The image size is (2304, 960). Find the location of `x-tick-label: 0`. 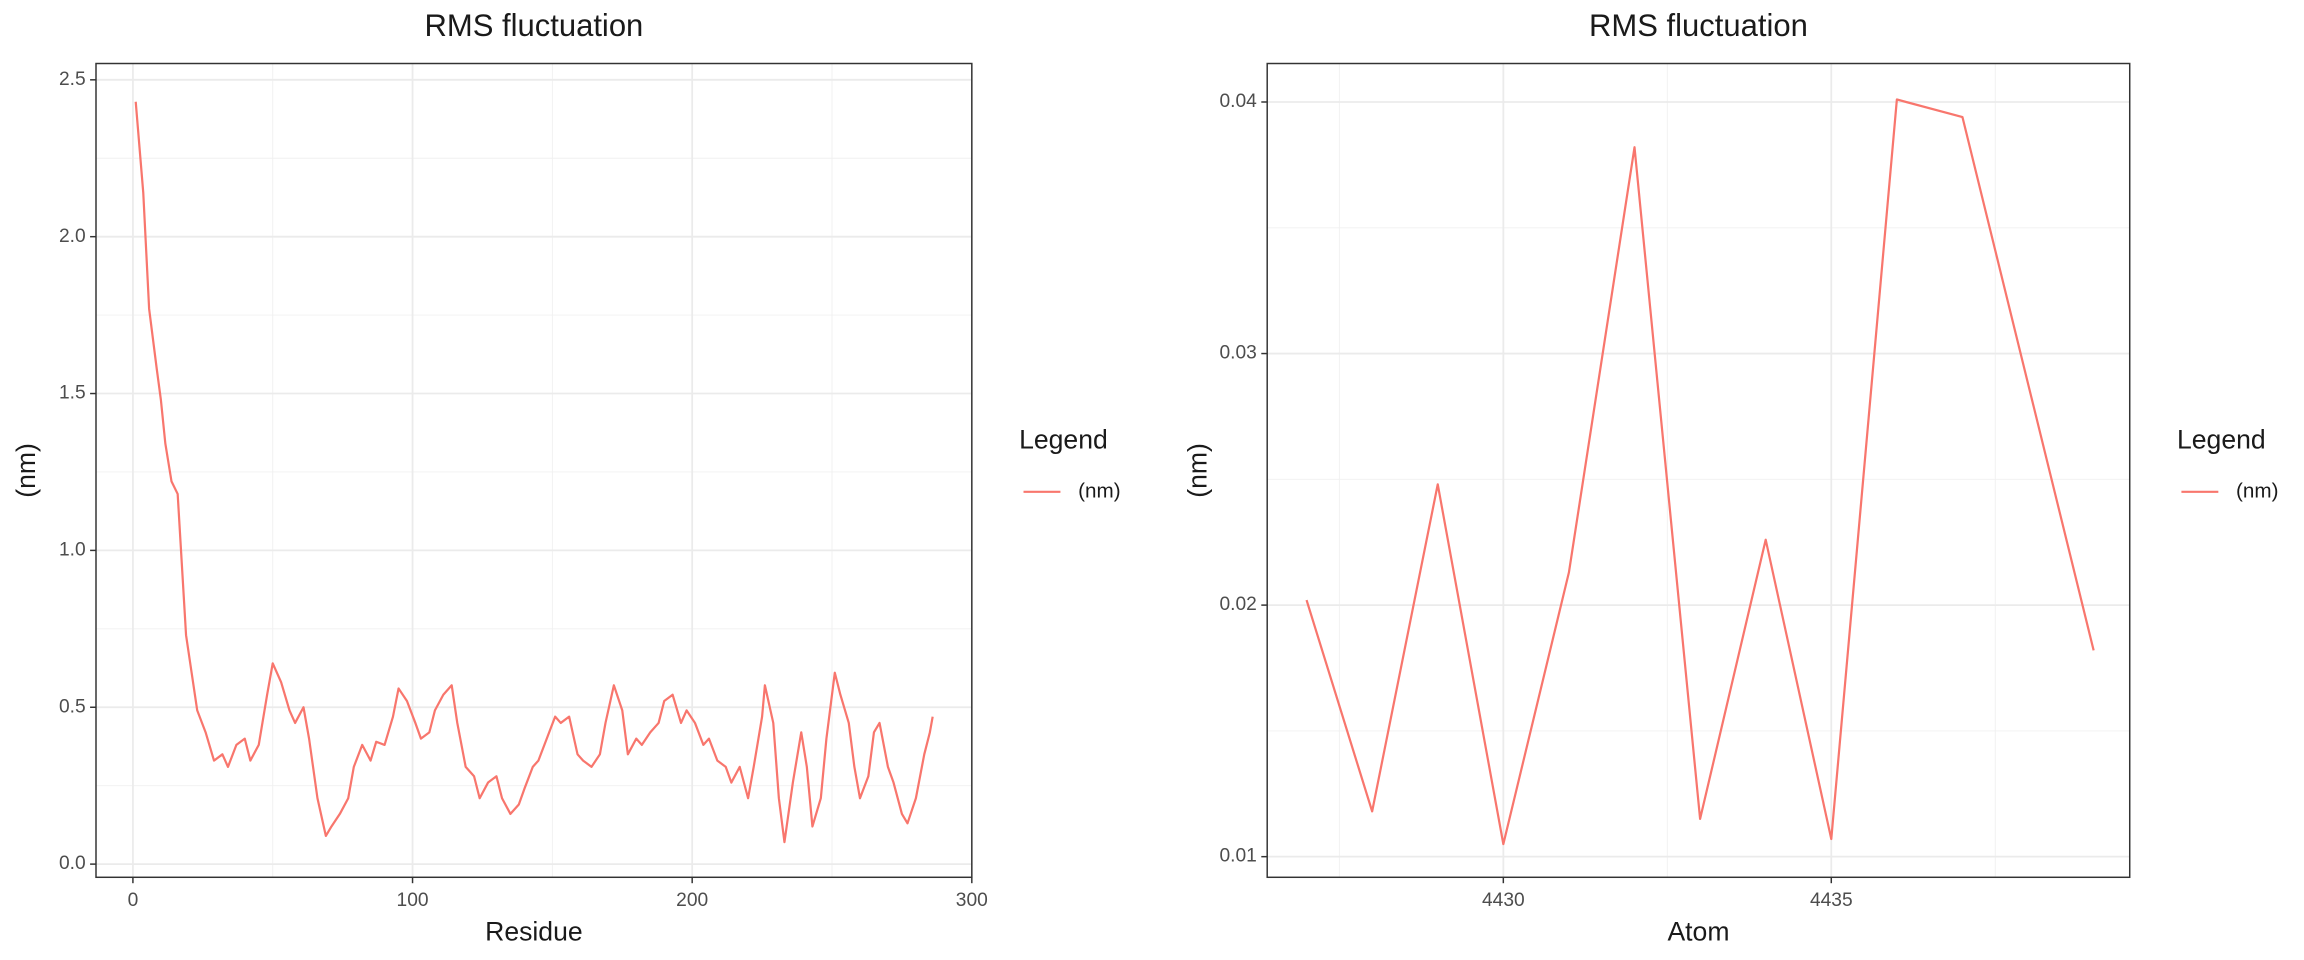

x-tick-label: 0 is located at coordinates (133, 900).